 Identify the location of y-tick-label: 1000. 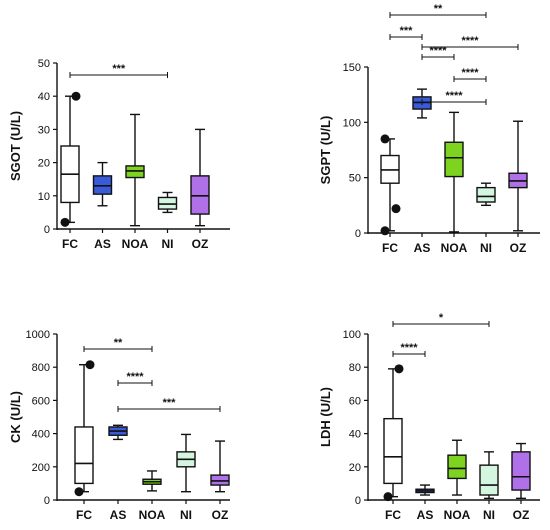
(38, 335).